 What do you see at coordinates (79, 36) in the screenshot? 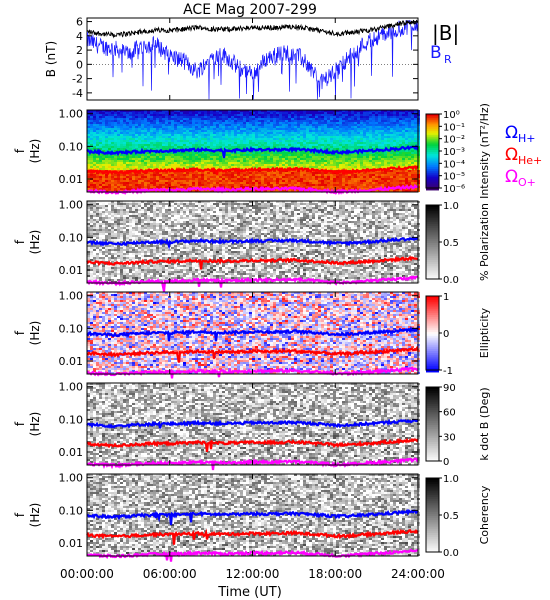
I see `y-tick-label: 4` at bounding box center [79, 36].